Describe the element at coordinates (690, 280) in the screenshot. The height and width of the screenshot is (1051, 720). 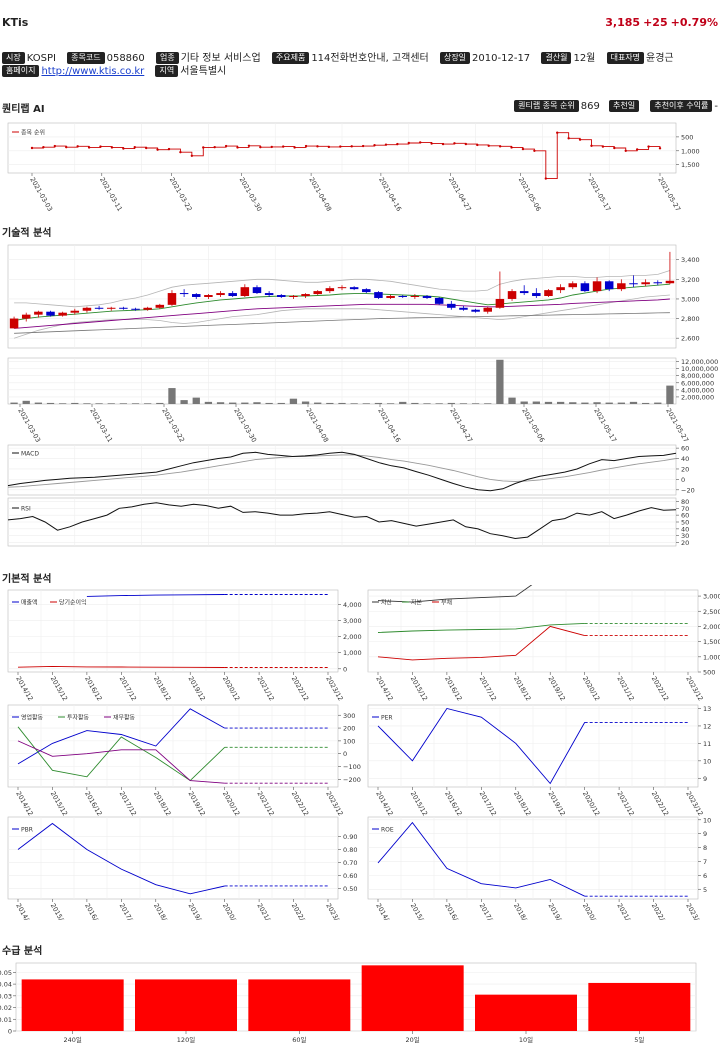
I see `price-ytick-label: 3,200` at that location.